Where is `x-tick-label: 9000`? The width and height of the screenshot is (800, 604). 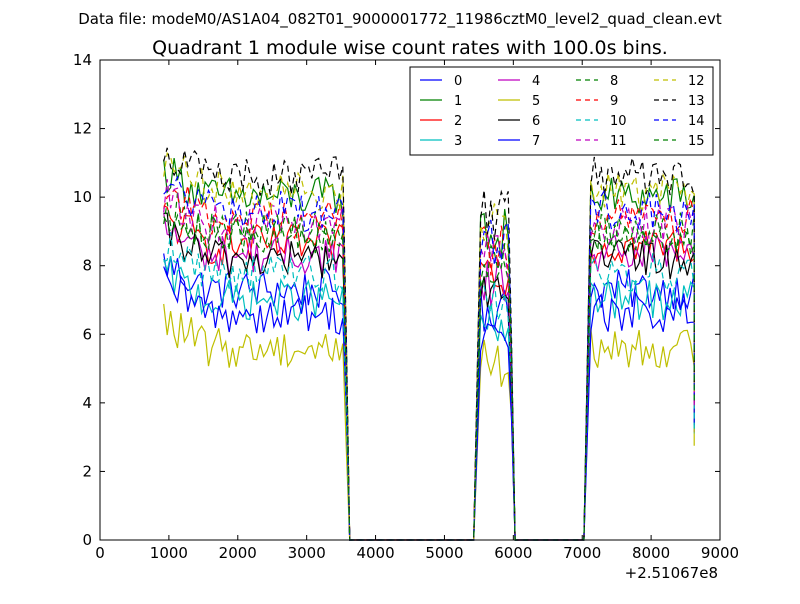
x-tick-label: 9000 is located at coordinates (720, 553).